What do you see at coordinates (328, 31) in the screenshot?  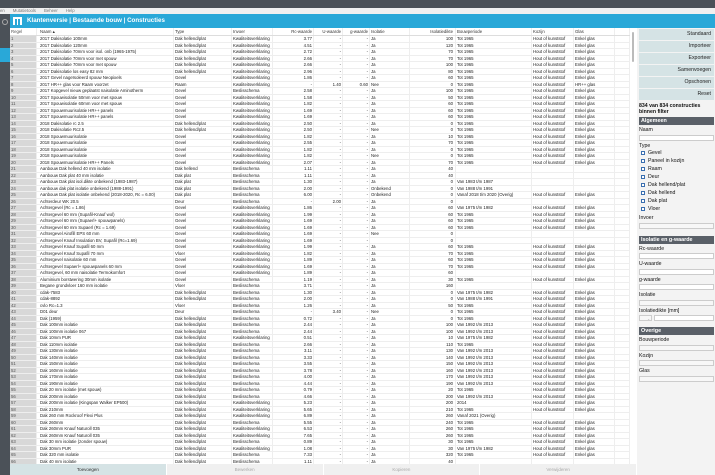 I see `column-header-u: U-waarde` at bounding box center [328, 31].